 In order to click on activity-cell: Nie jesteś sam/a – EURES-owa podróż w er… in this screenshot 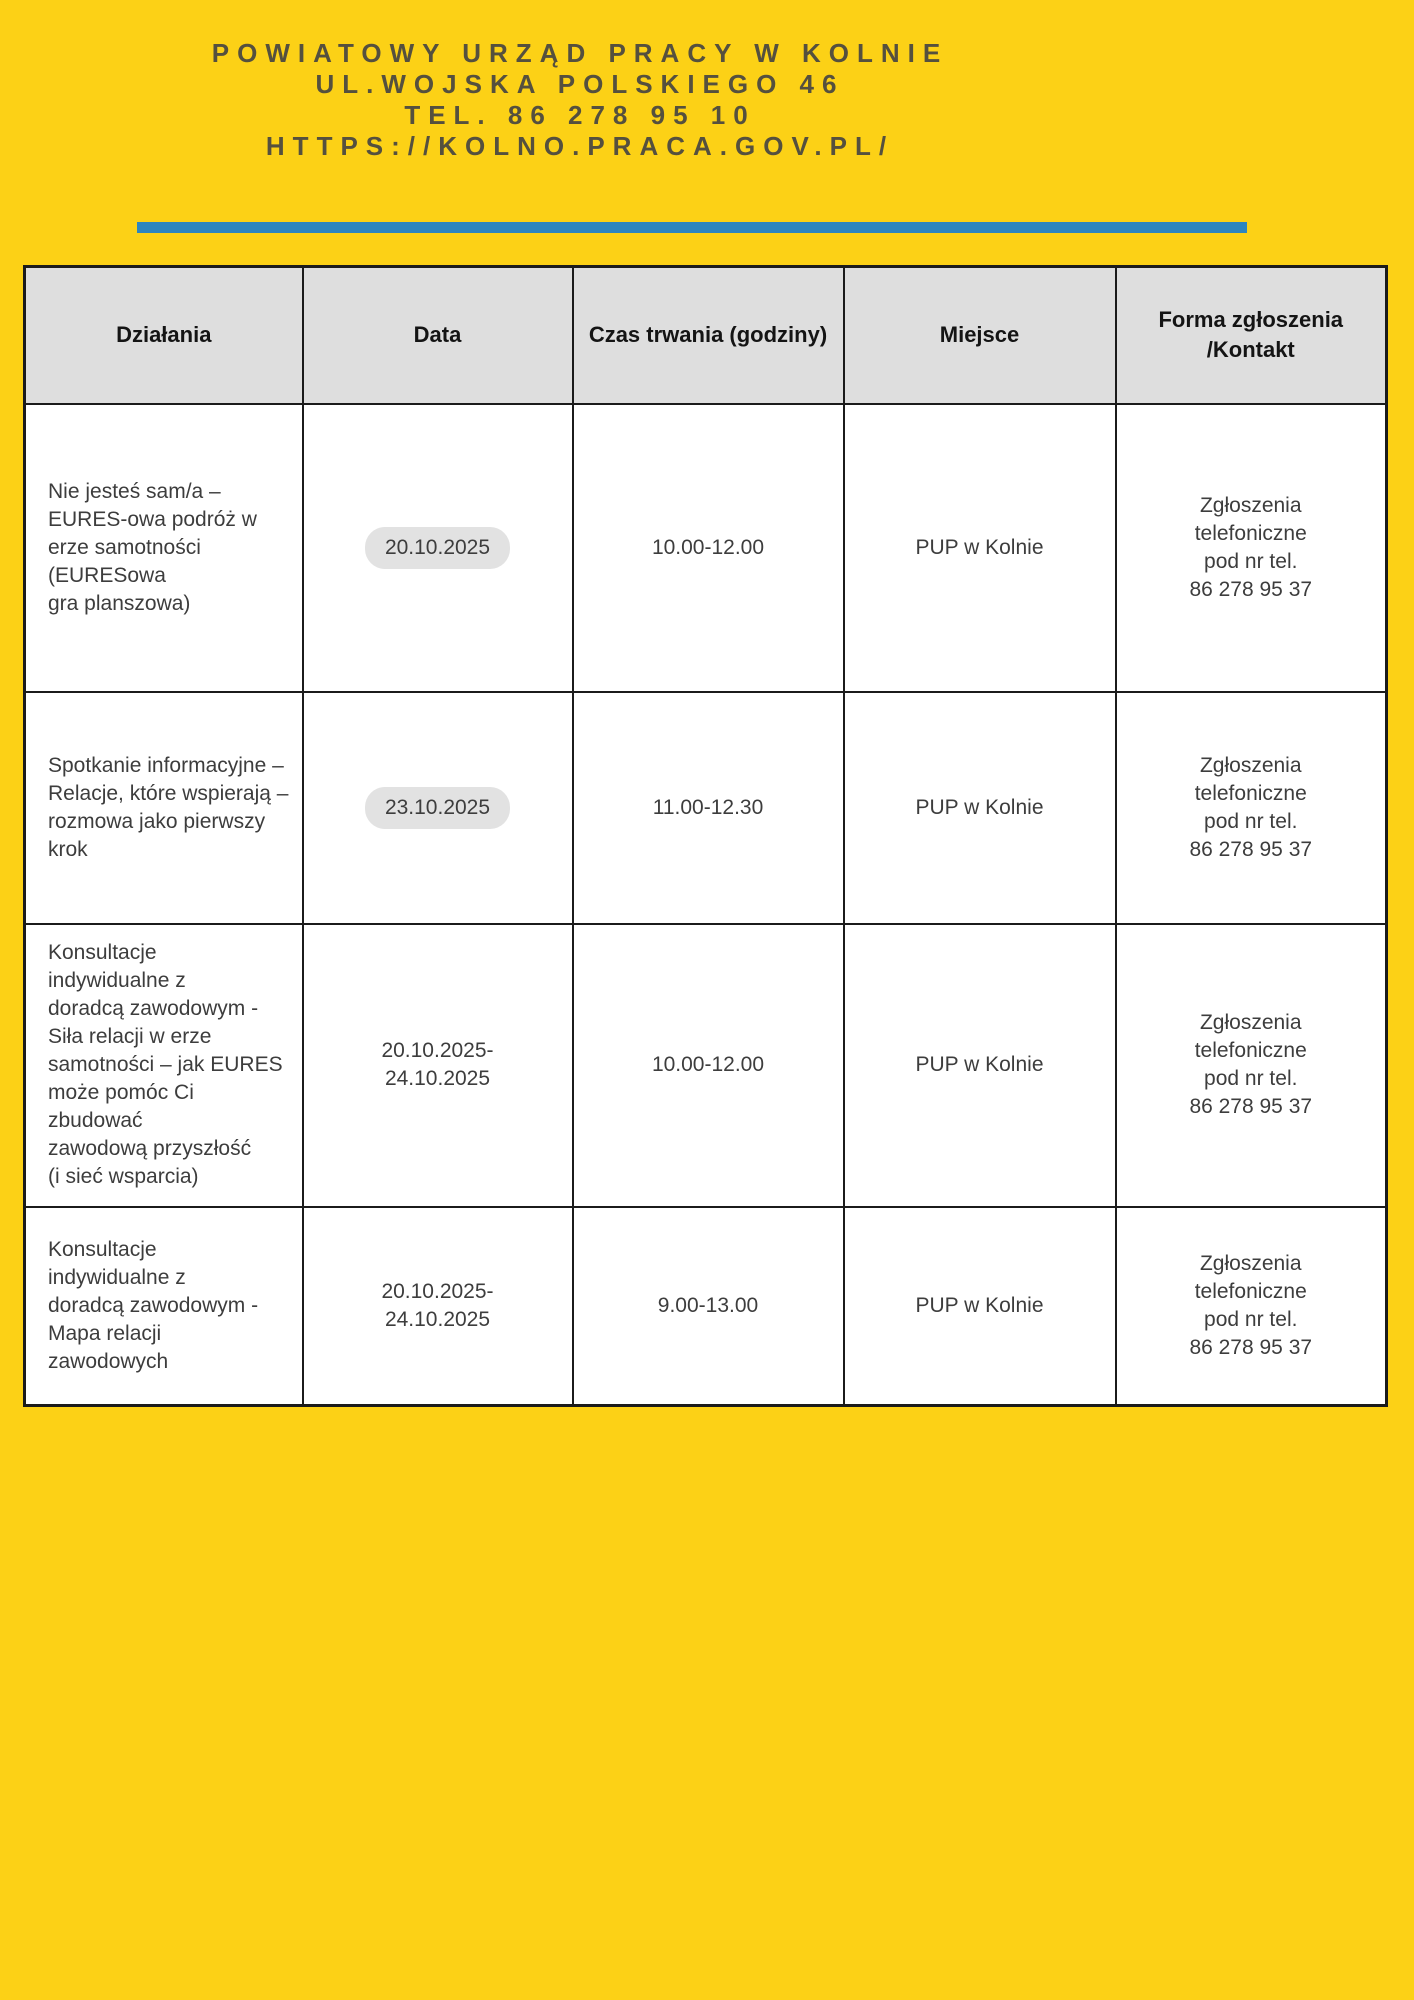, I will do `click(163, 547)`.